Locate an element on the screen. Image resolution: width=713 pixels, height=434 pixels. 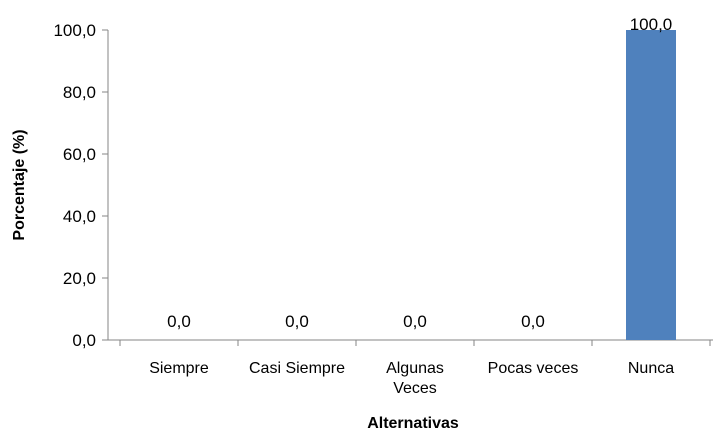
x-tick-label: Siempre is located at coordinates (179, 368).